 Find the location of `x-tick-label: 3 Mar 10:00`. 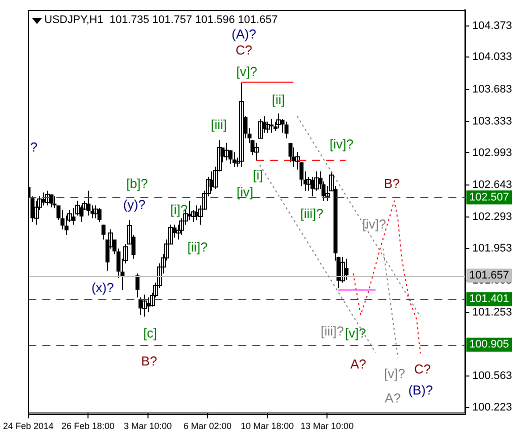

x-tick-label: 3 Mar 10:00 is located at coordinates (148, 426).